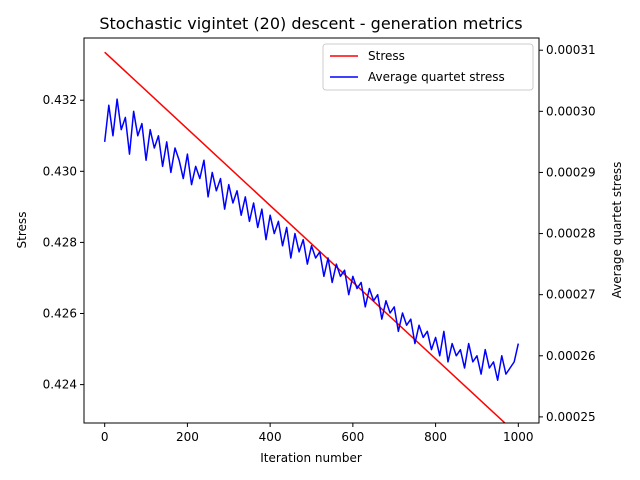 The width and height of the screenshot is (640, 480). I want to click on y-axis-left-label: Stress, so click(22, 230).